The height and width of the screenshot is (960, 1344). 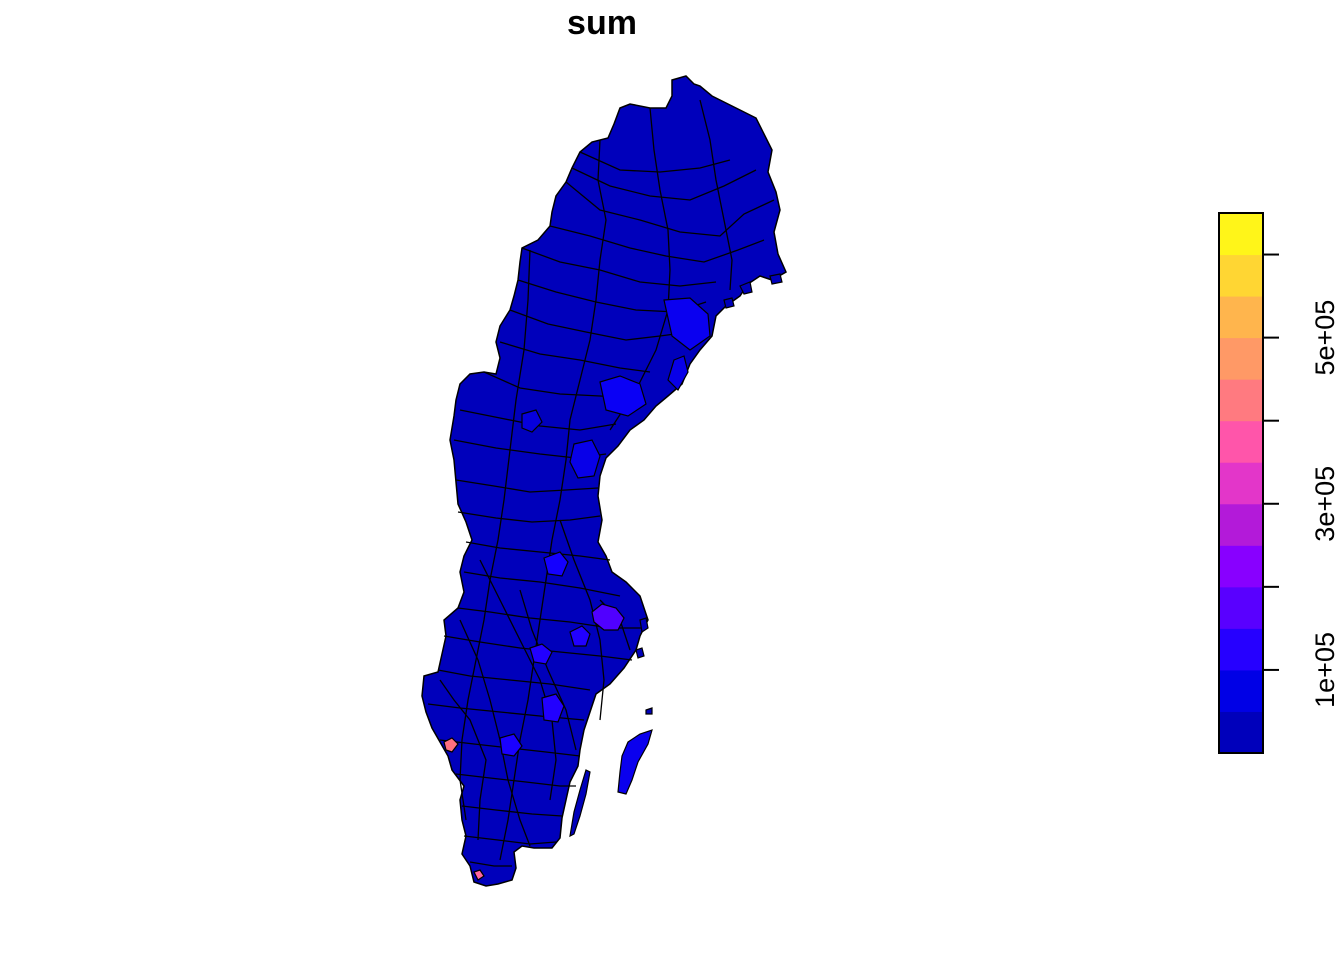 What do you see at coordinates (623, 396) in the screenshot?
I see `region-umea` at bounding box center [623, 396].